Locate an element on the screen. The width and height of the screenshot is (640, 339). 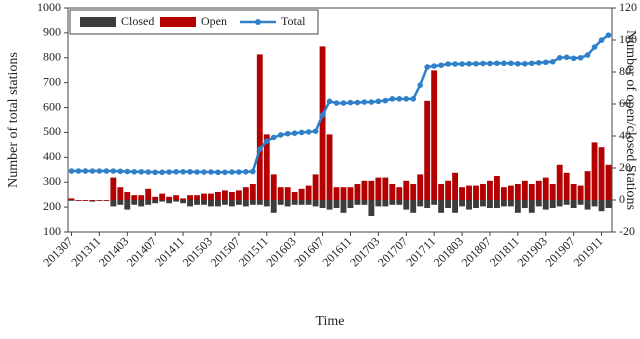
y2-tick-label: 60 is located at coordinates (625, 103).